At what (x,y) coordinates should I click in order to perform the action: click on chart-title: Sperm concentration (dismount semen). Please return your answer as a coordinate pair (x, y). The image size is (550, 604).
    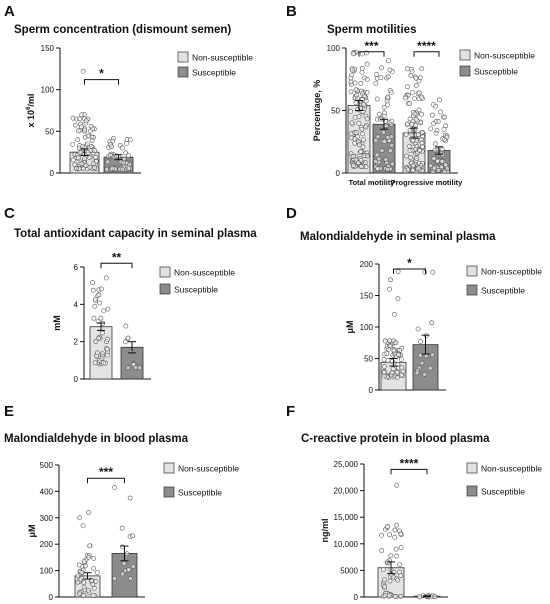
    Looking at the image, I should click on (122, 30).